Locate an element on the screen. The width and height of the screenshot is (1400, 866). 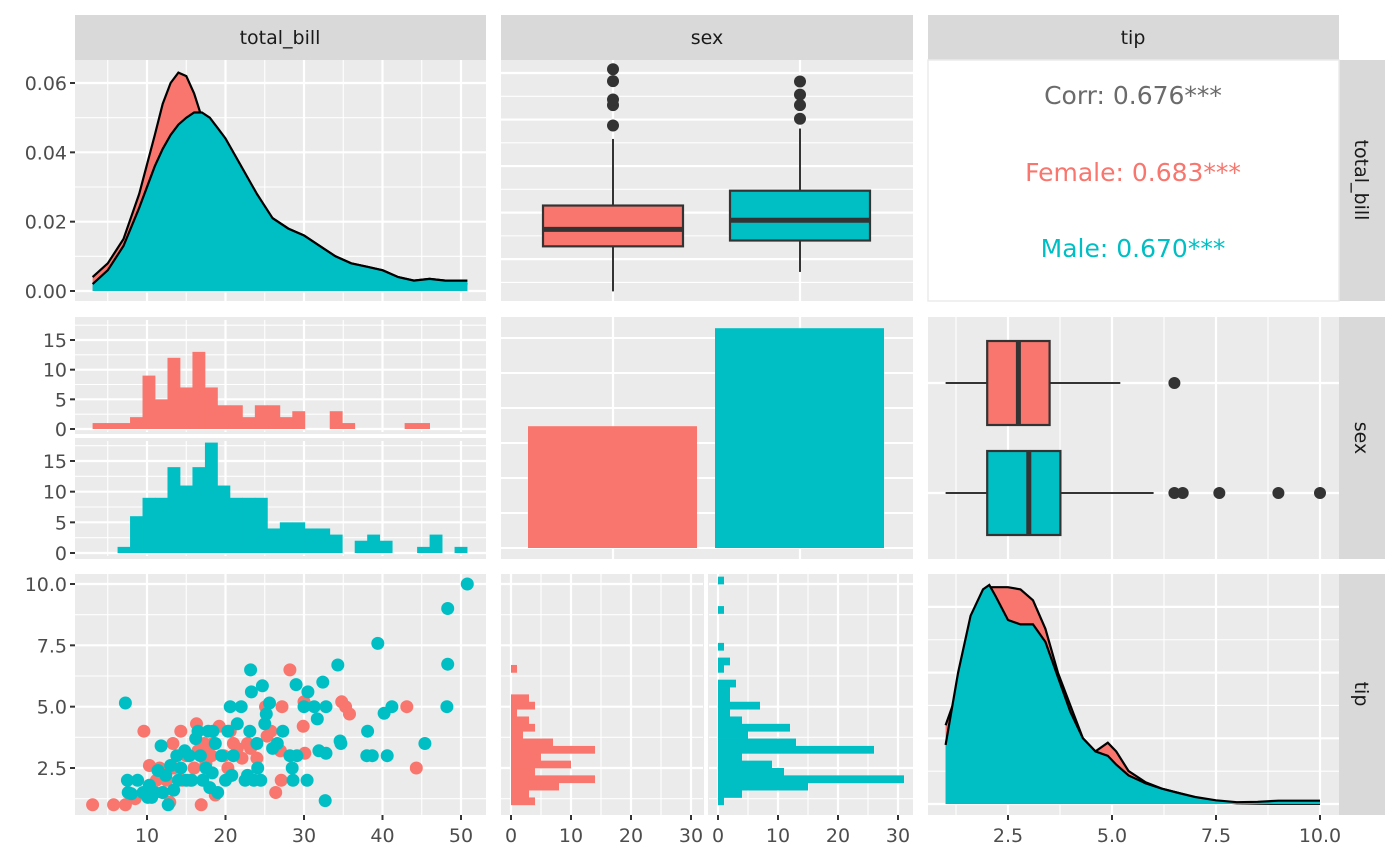
strip-col-sex-label: sex is located at coordinates (707, 38).